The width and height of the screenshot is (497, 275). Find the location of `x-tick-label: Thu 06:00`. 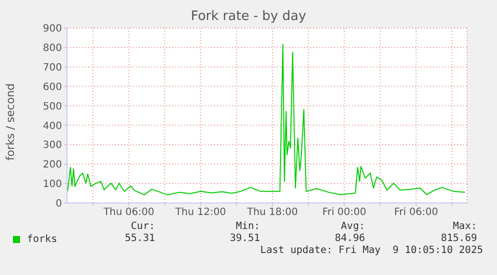

x-tick-label: Thu 06:00 is located at coordinates (128, 212).